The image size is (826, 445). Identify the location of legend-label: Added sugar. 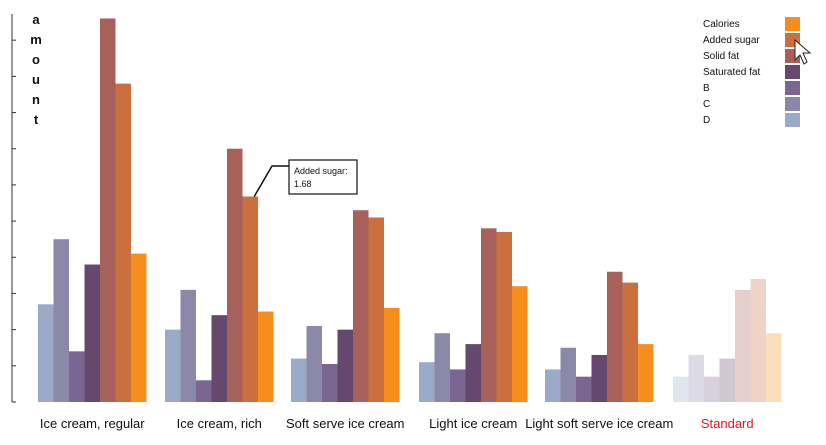
(731, 40).